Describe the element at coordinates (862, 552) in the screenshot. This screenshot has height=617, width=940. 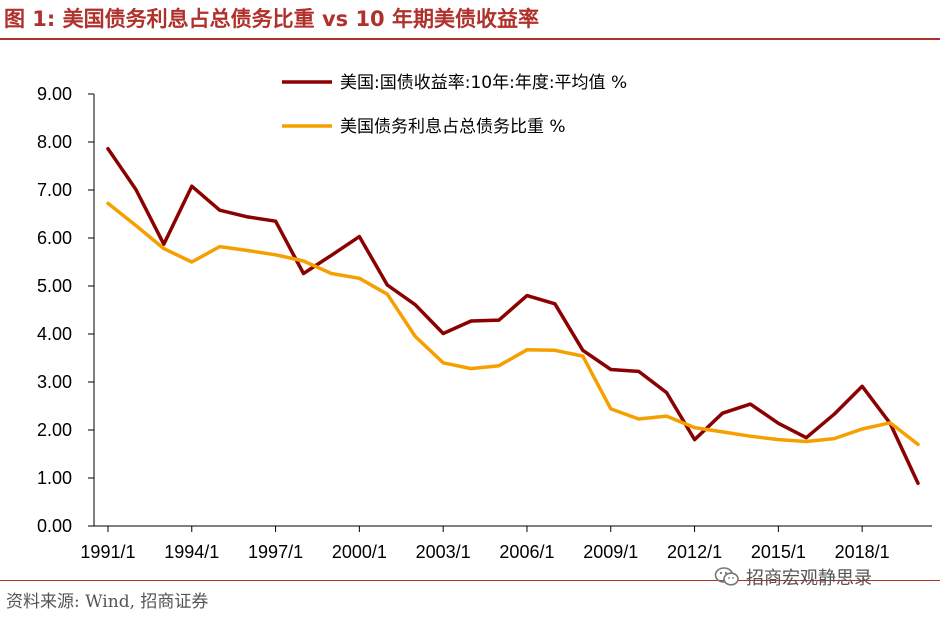
I see `x-tick-label: 2018/1` at that location.